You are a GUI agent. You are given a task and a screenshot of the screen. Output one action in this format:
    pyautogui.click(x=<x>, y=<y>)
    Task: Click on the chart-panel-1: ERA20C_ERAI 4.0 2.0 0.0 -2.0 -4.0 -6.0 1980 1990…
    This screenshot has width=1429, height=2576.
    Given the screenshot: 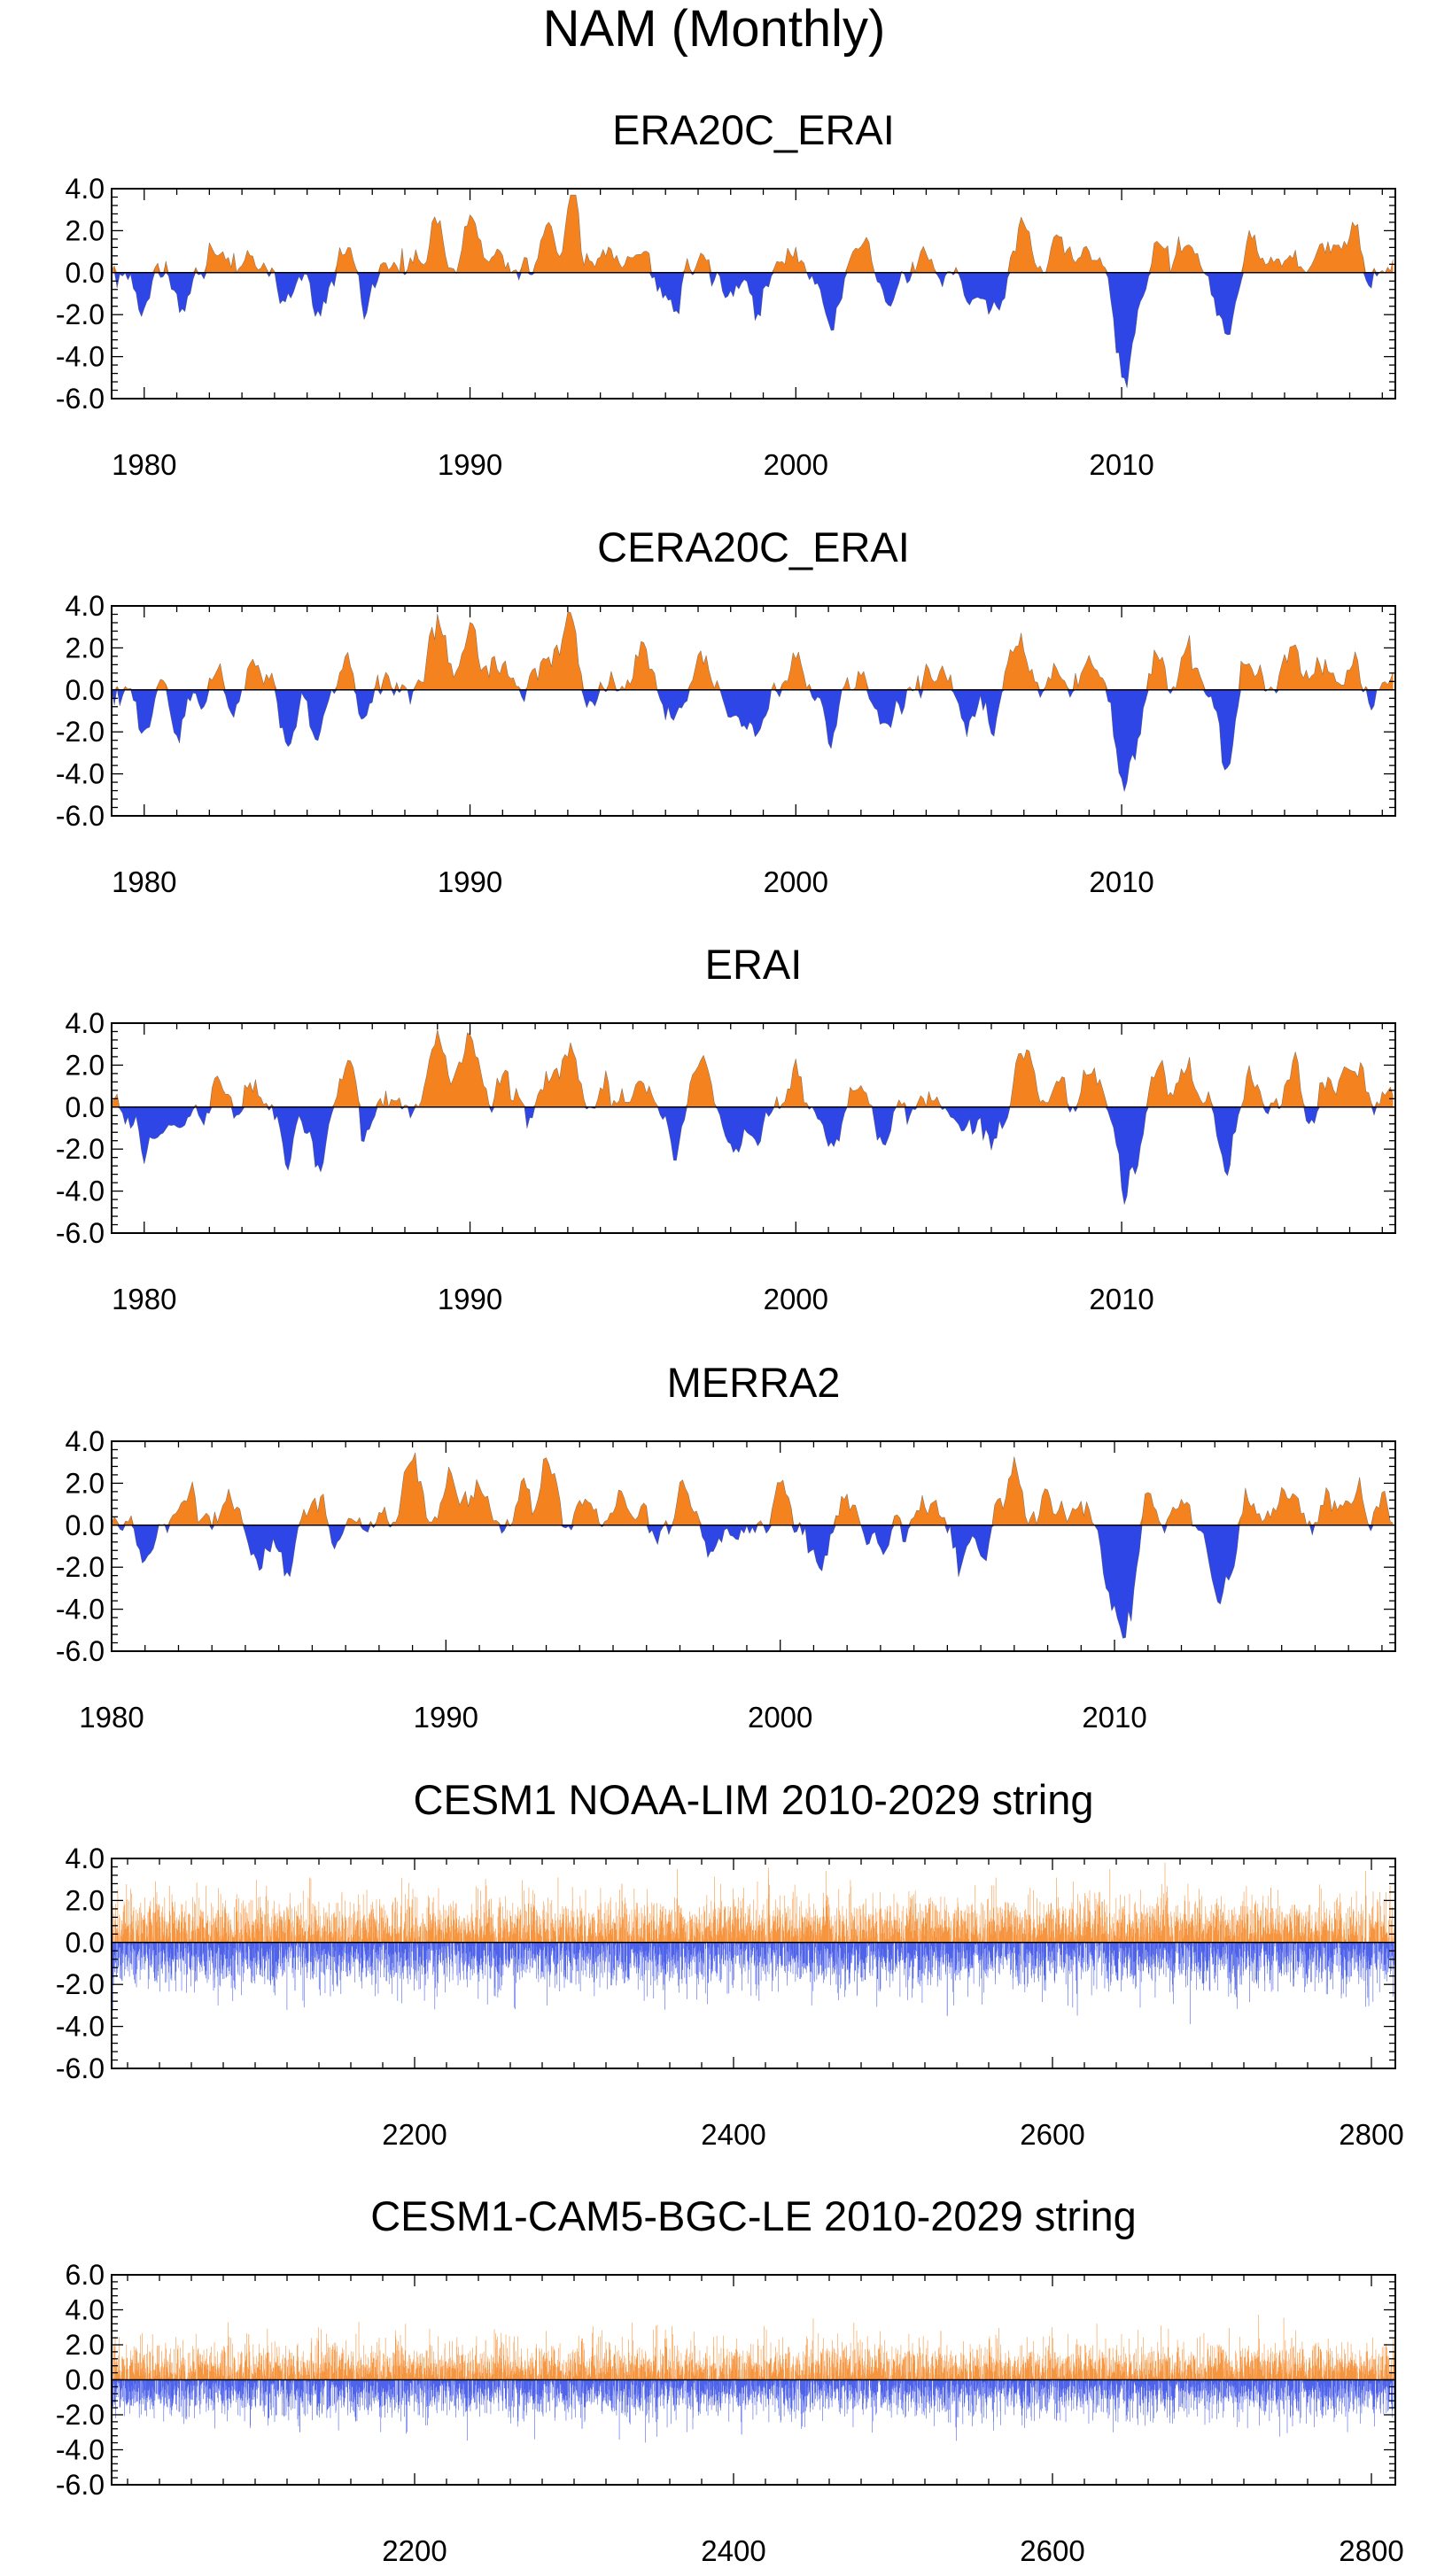 What is the action you would take?
    pyautogui.click(x=726, y=293)
    